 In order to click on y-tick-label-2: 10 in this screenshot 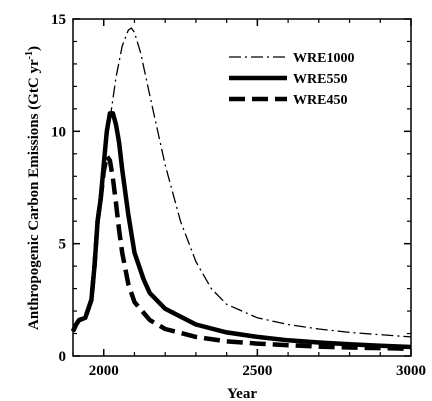, I will do `click(58, 132)`.